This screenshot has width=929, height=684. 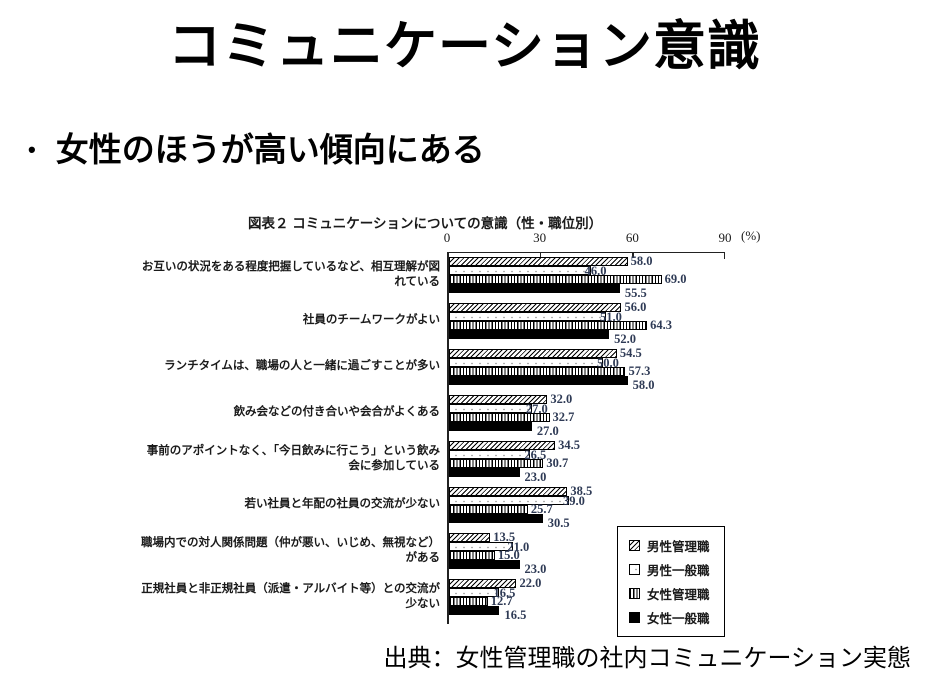 What do you see at coordinates (530, 583) in the screenshot?
I see `value-label: 22.0` at bounding box center [530, 583].